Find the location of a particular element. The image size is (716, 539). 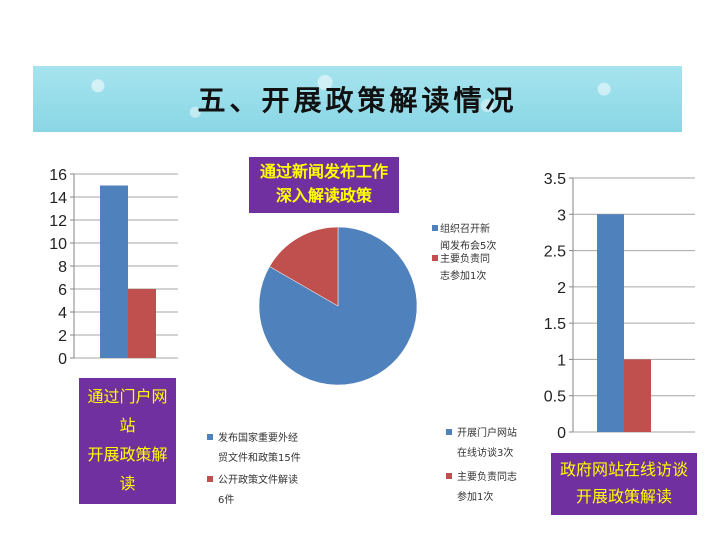

y-tick-label: 8 is located at coordinates (62, 267).